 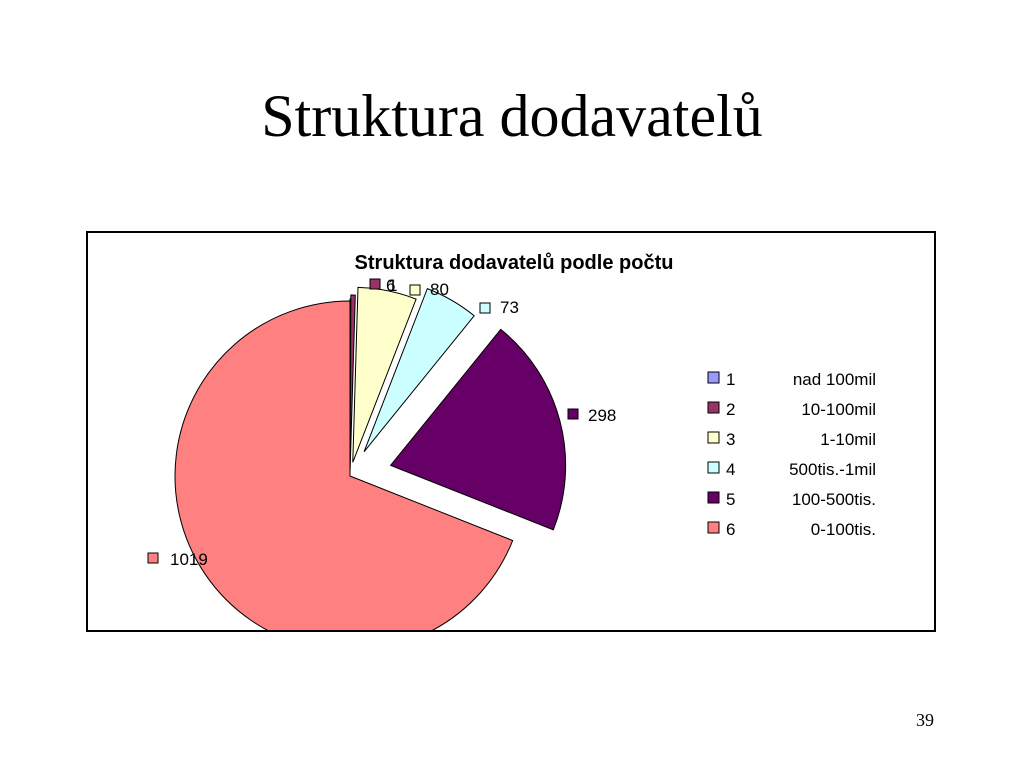 What do you see at coordinates (838, 409) in the screenshot?
I see `legend-description-2: 10-100mil` at bounding box center [838, 409].